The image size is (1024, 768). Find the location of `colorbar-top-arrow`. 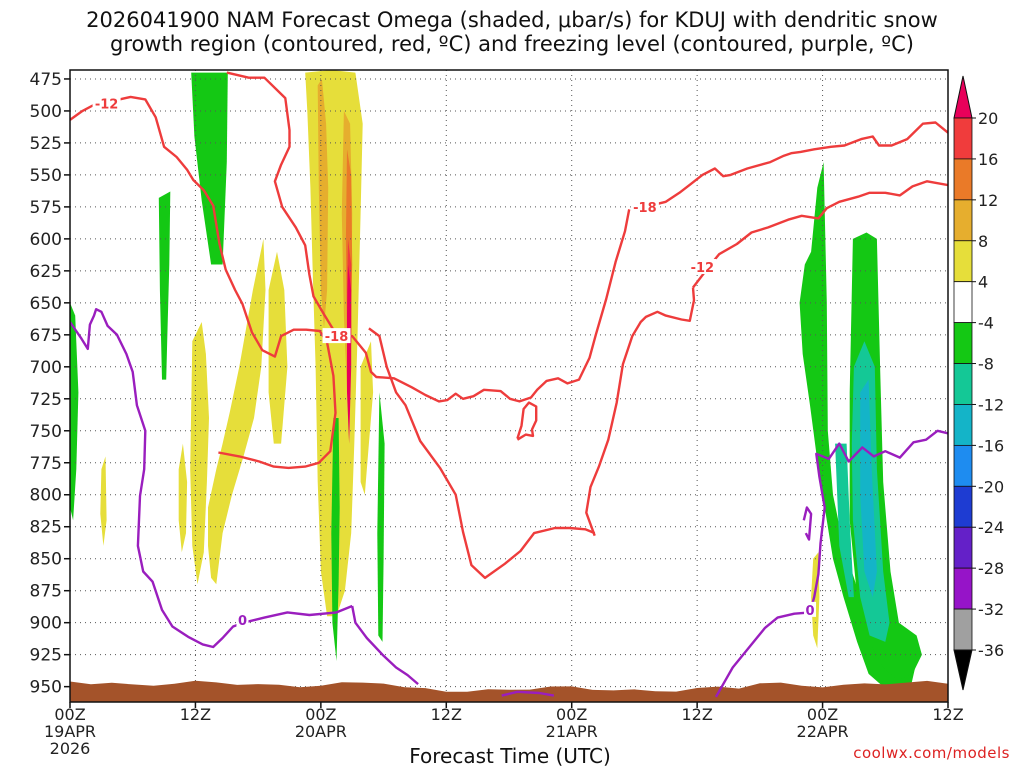

colorbar-top-arrow is located at coordinates (963, 97).